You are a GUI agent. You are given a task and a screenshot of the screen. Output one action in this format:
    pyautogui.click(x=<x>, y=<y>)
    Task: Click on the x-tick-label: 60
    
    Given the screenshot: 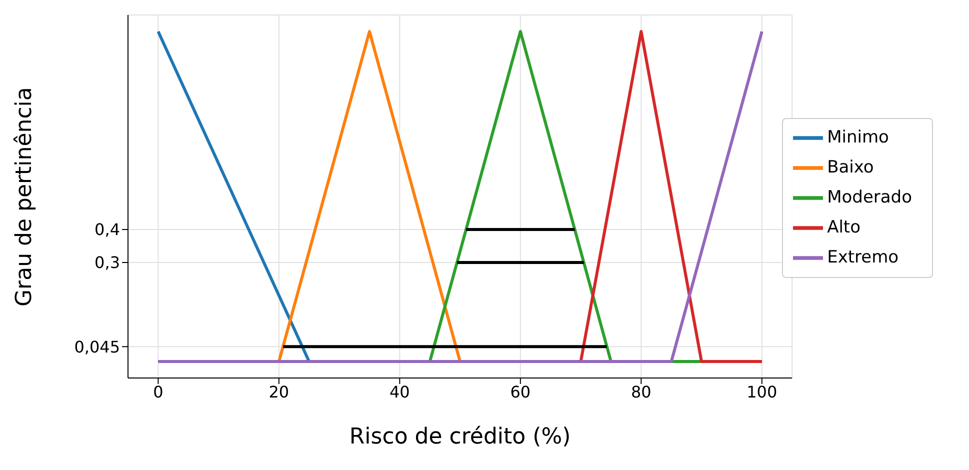 What is the action you would take?
    pyautogui.click(x=520, y=392)
    